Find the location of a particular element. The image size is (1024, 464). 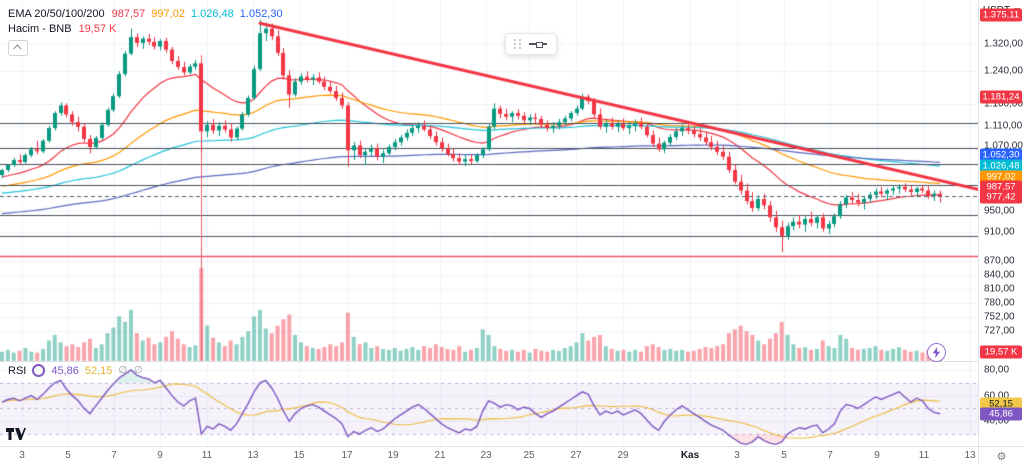

trendline-tool-icon is located at coordinates (538, 44).